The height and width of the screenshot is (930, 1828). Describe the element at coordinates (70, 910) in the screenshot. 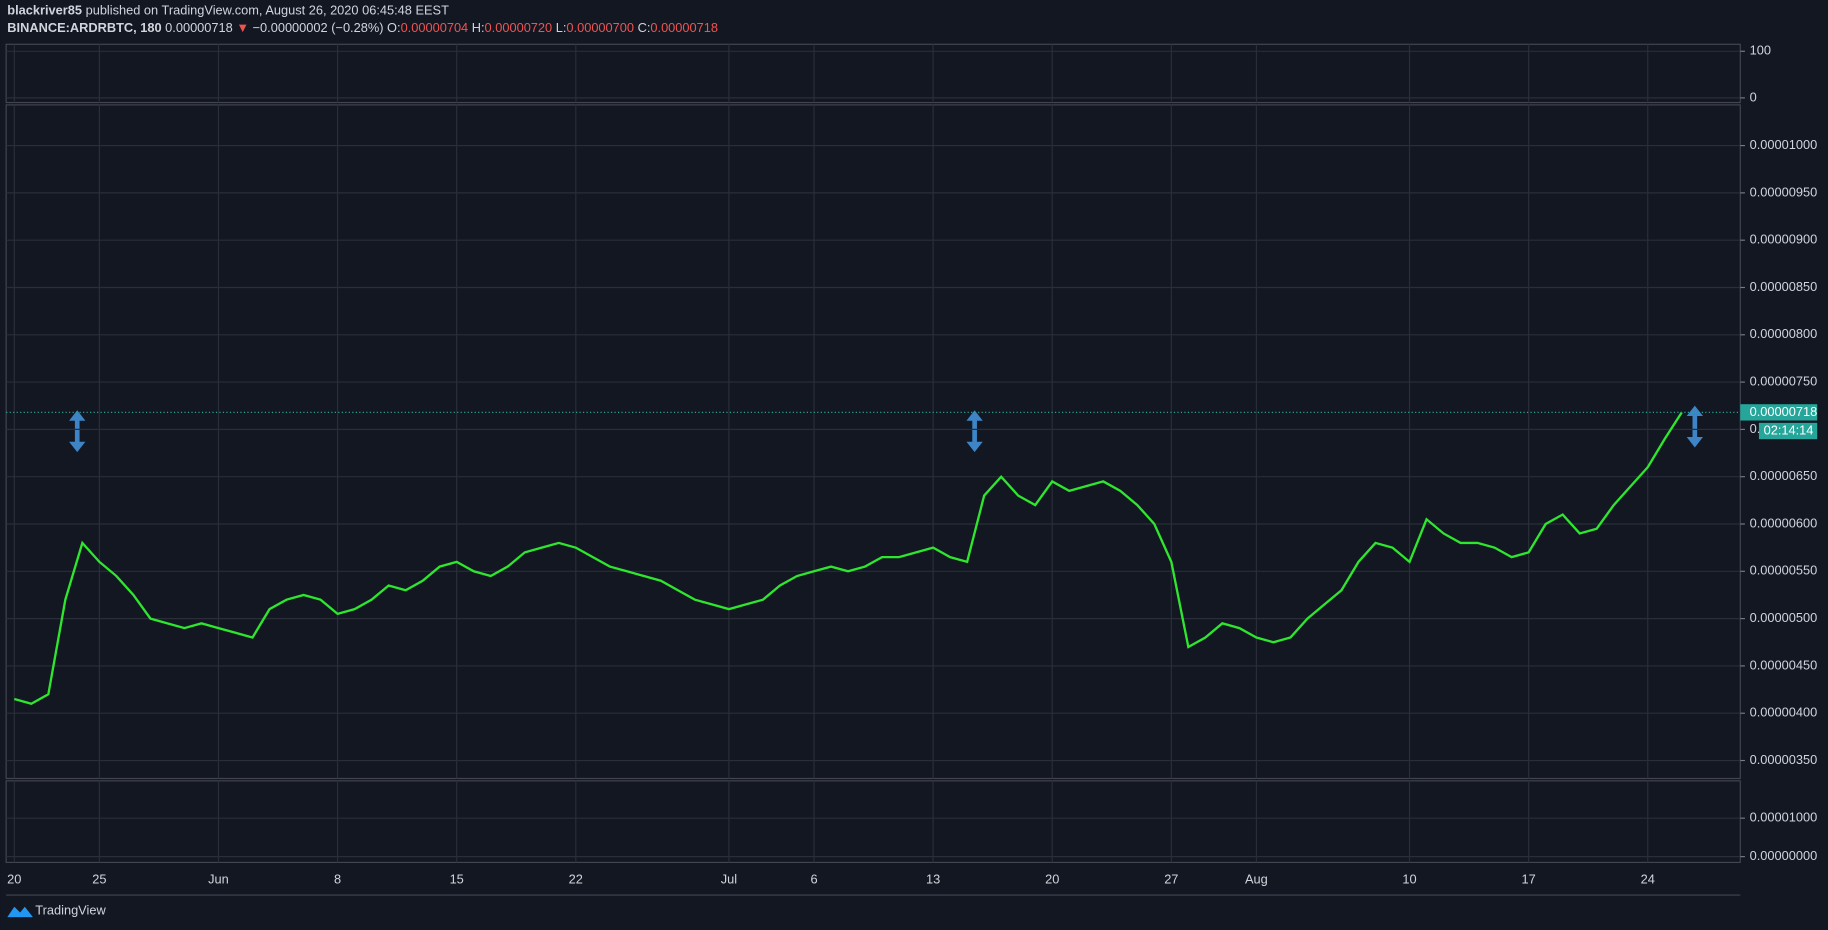

I see `brand: TradingView` at that location.